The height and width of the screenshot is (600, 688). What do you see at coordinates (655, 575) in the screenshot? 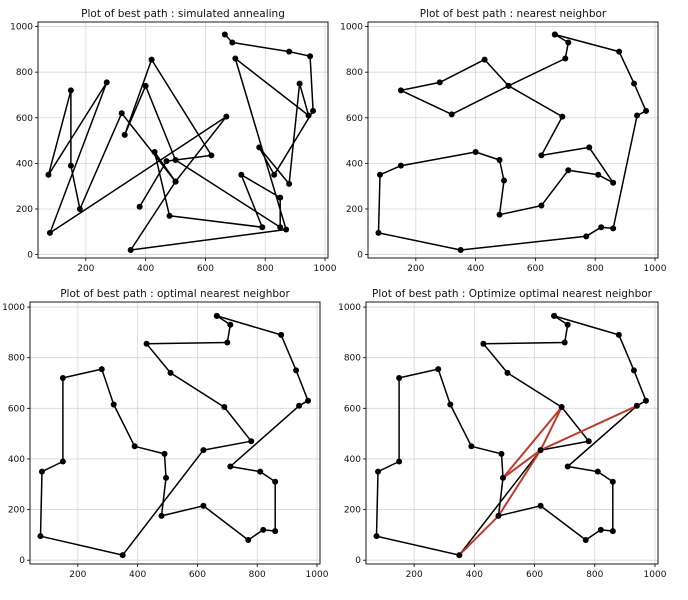
I see `x-tick-label: 1000` at bounding box center [655, 575].